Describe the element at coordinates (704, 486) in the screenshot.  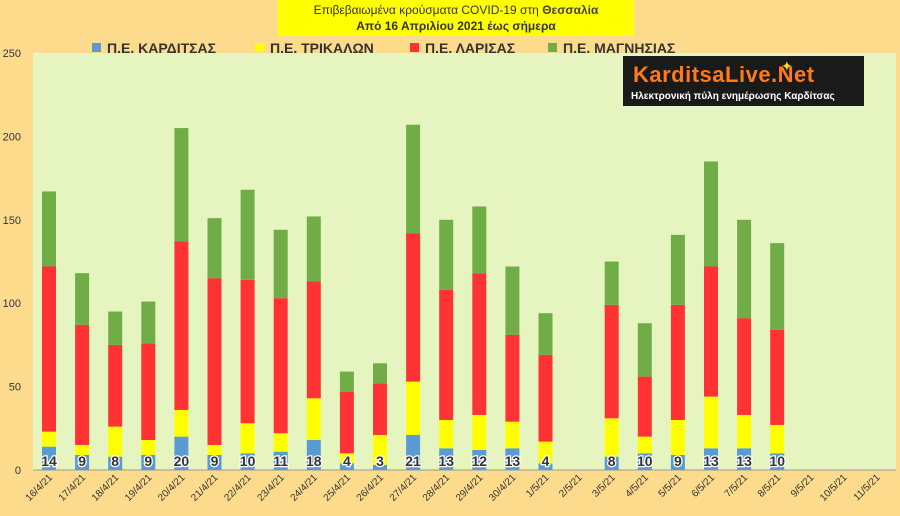
I see `x-tick-label: 6/5/21` at that location.